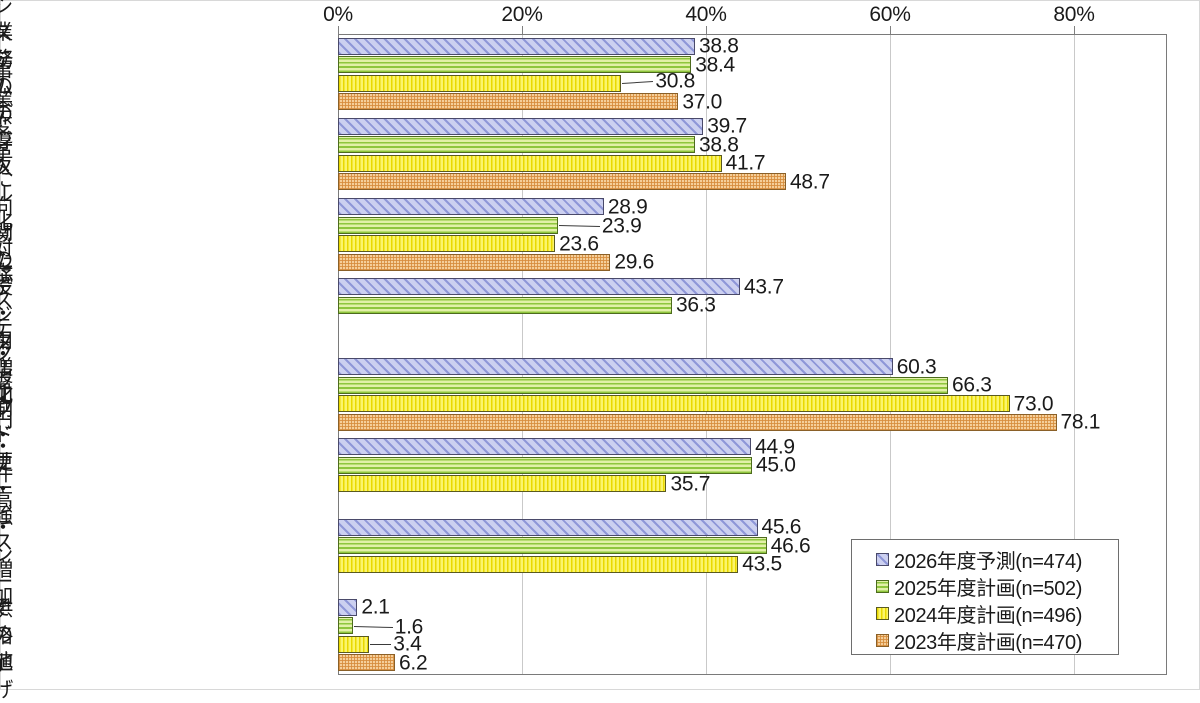 The height and width of the screenshot is (703, 1200). I want to click on data-label: 66.3, so click(971, 385).